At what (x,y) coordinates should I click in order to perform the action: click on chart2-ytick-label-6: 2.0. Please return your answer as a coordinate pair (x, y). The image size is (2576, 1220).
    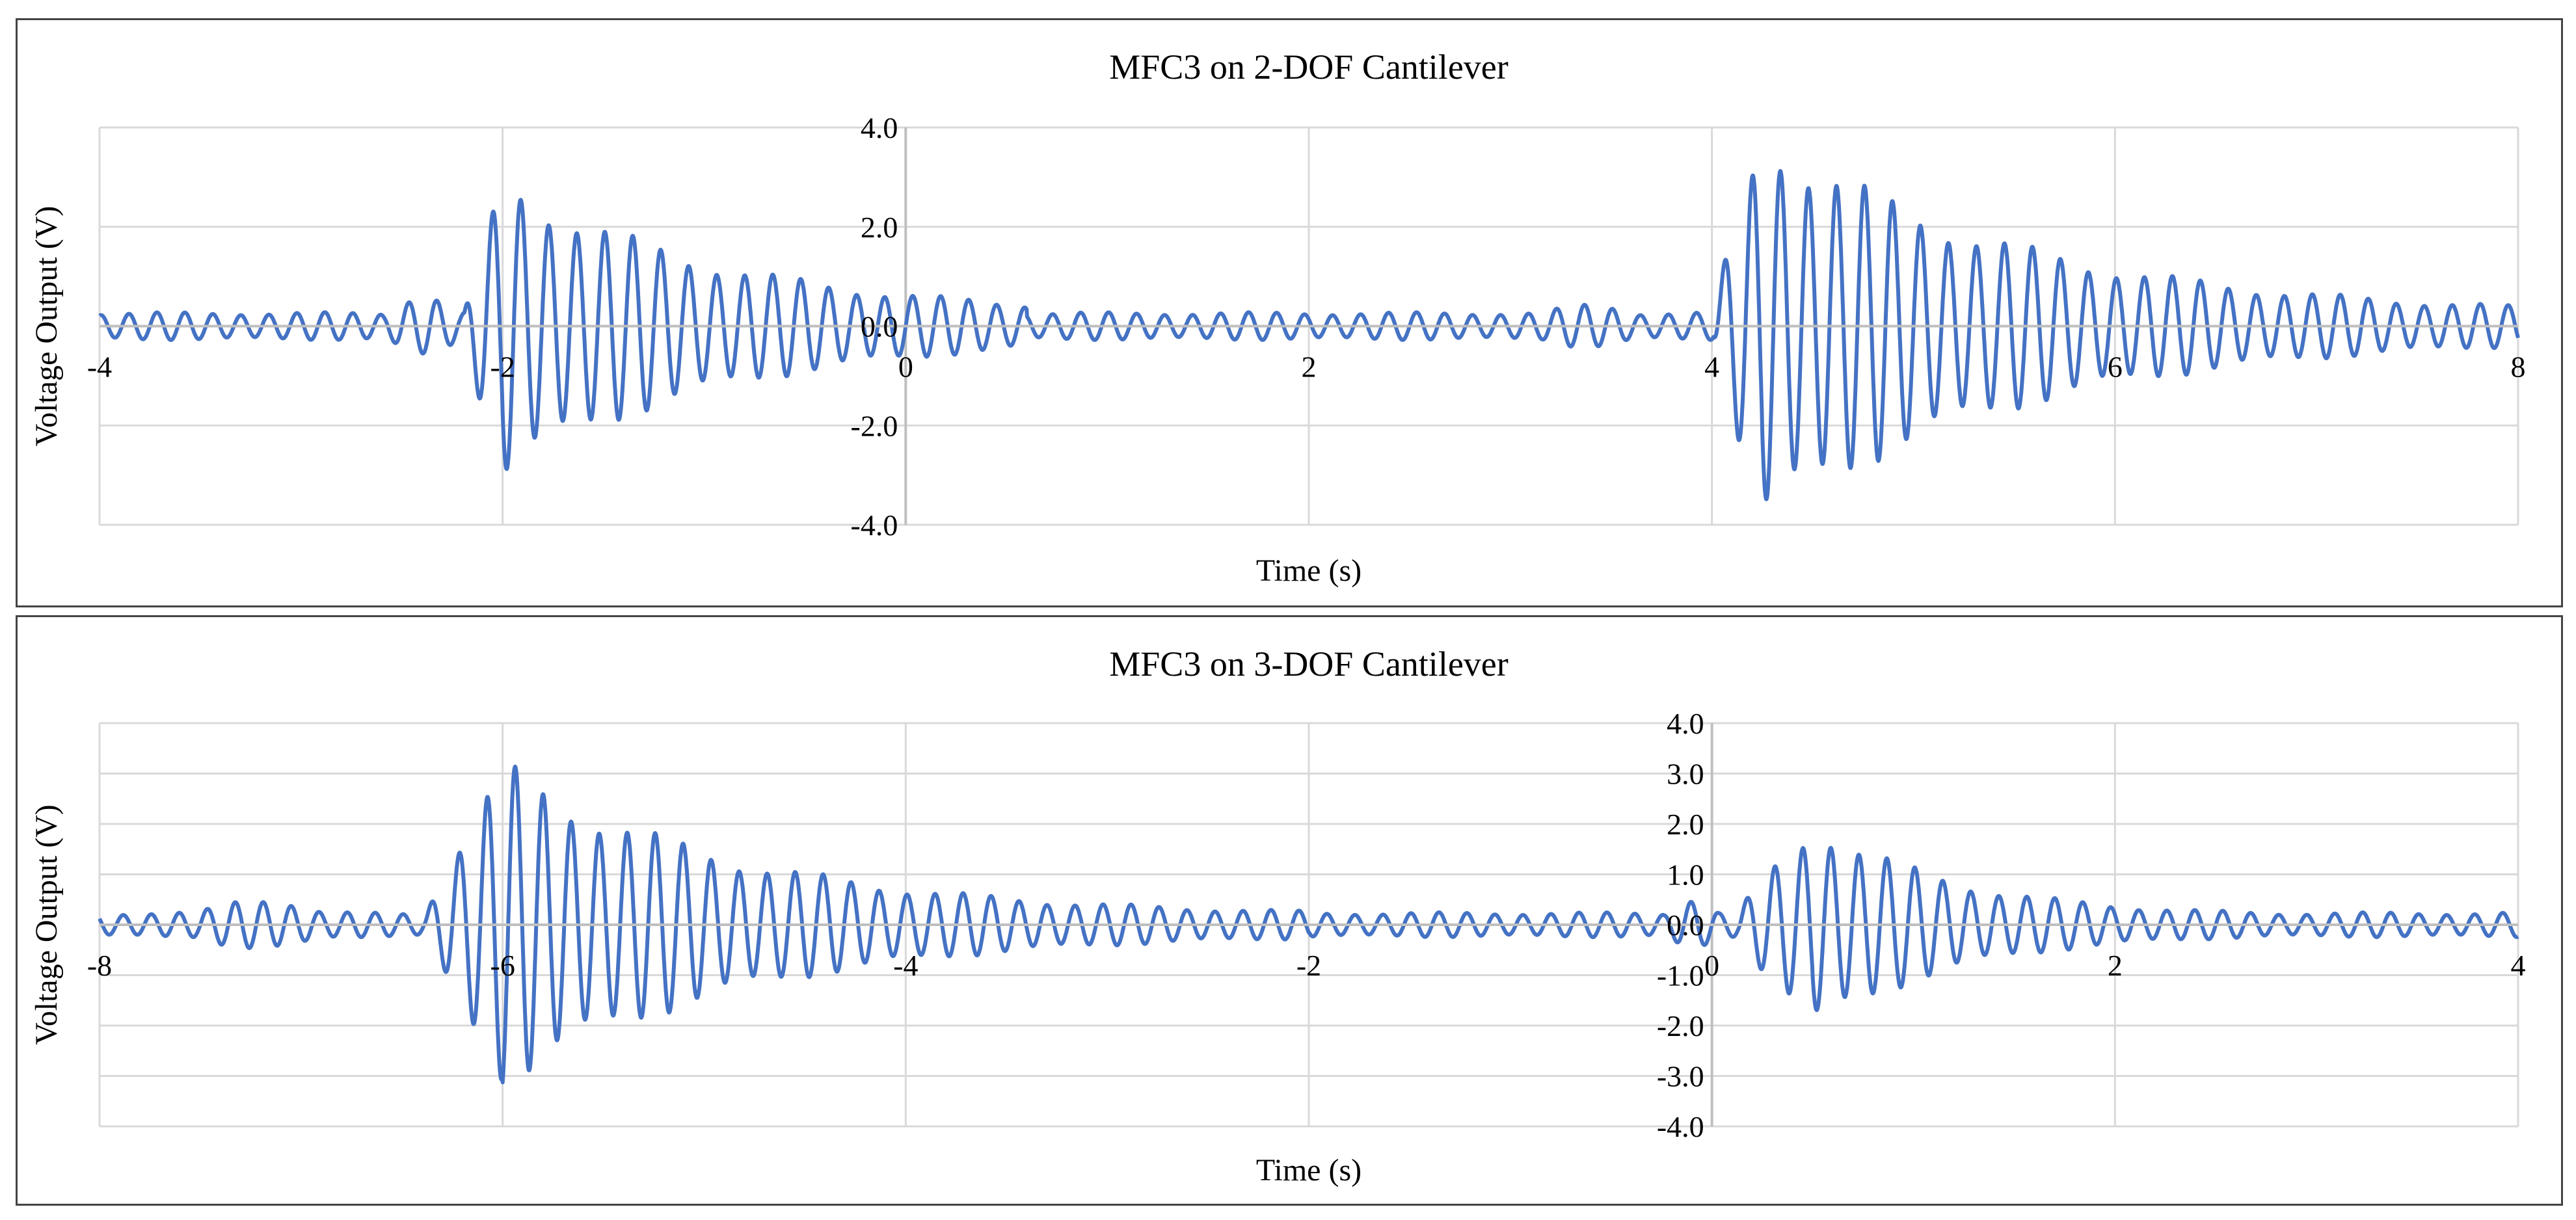
    Looking at the image, I should click on (1686, 824).